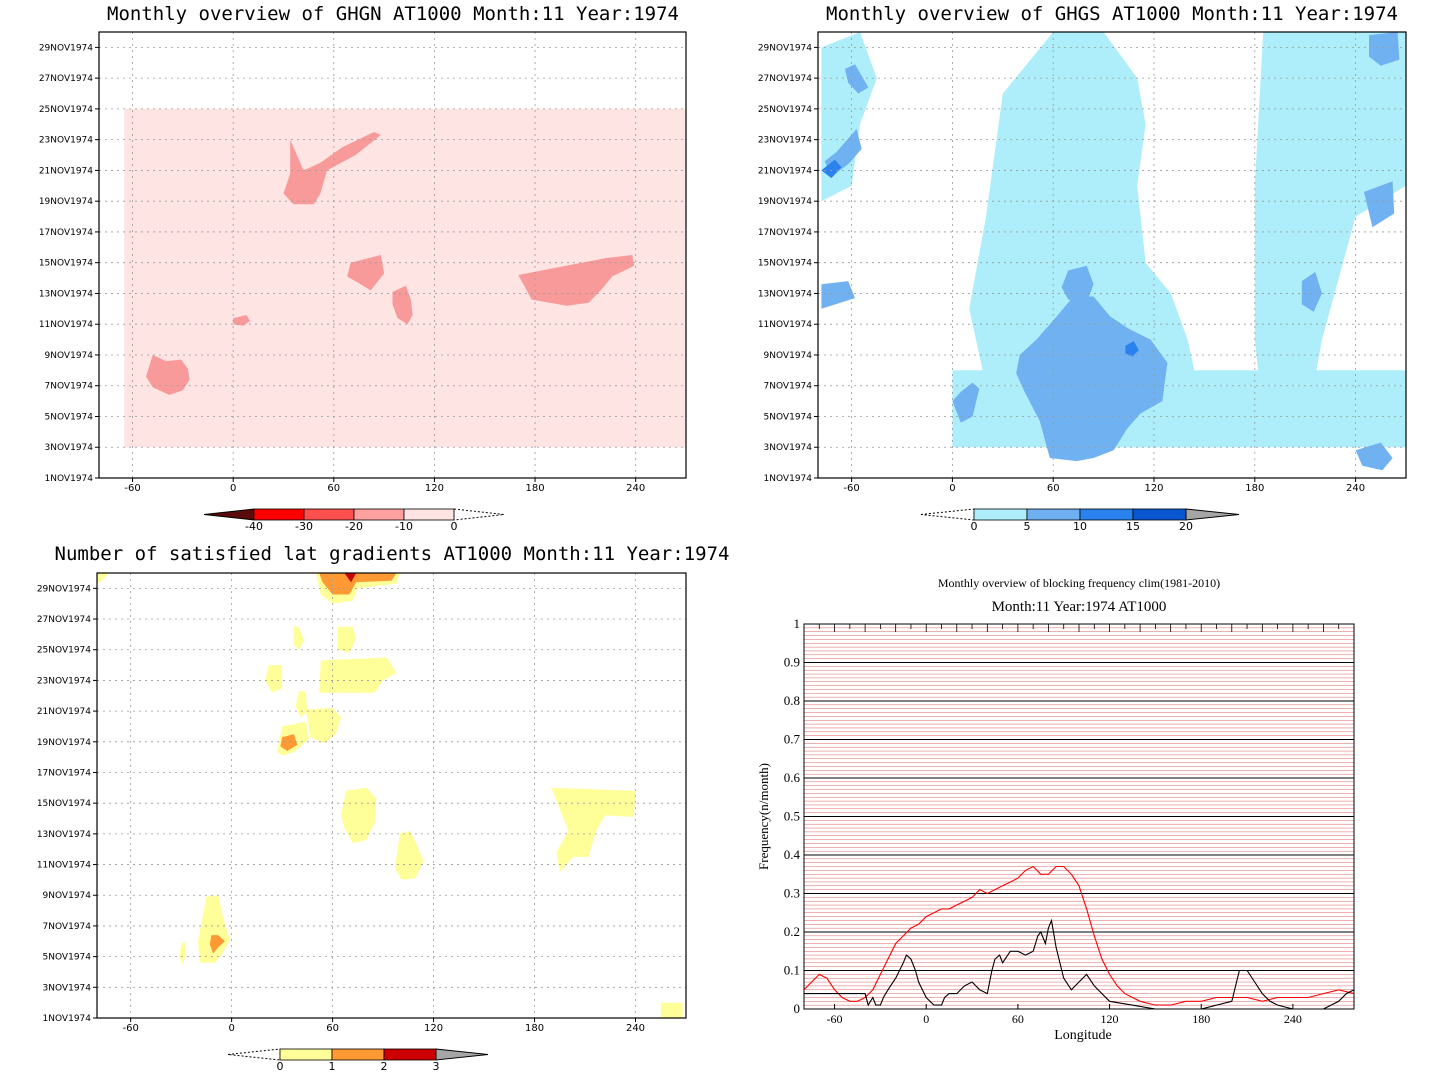  I want to click on y-tick-label: 7NOV1974, so click(69, 387).